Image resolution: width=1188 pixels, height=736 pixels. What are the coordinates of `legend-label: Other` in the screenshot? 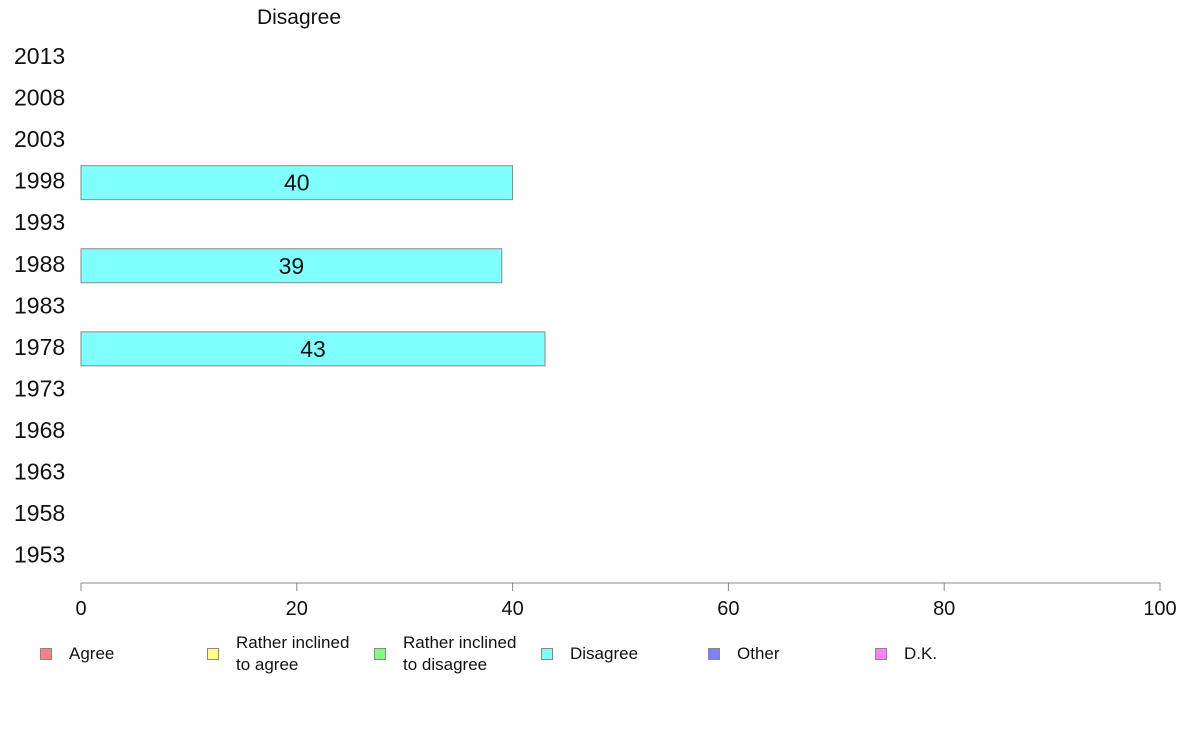 It's located at (758, 653).